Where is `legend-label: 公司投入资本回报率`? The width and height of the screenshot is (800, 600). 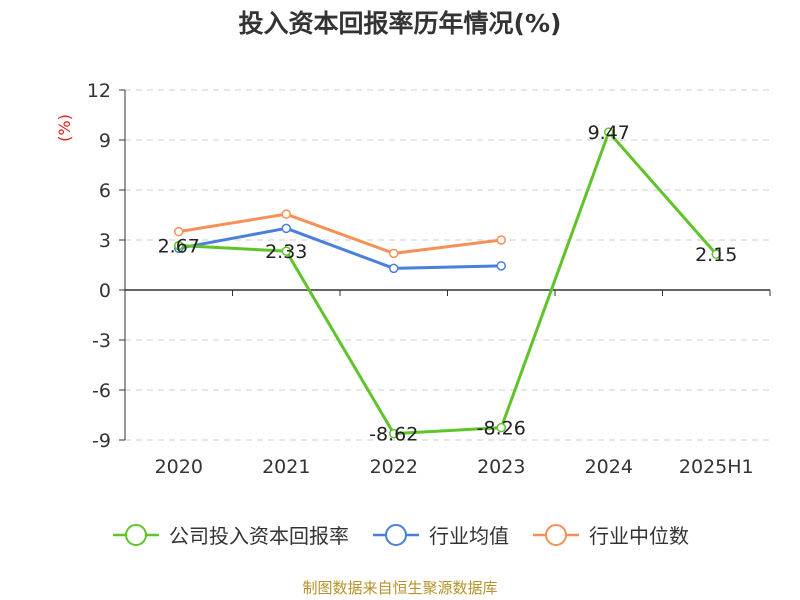
legend-label: 公司投入资本回报率 is located at coordinates (259, 536).